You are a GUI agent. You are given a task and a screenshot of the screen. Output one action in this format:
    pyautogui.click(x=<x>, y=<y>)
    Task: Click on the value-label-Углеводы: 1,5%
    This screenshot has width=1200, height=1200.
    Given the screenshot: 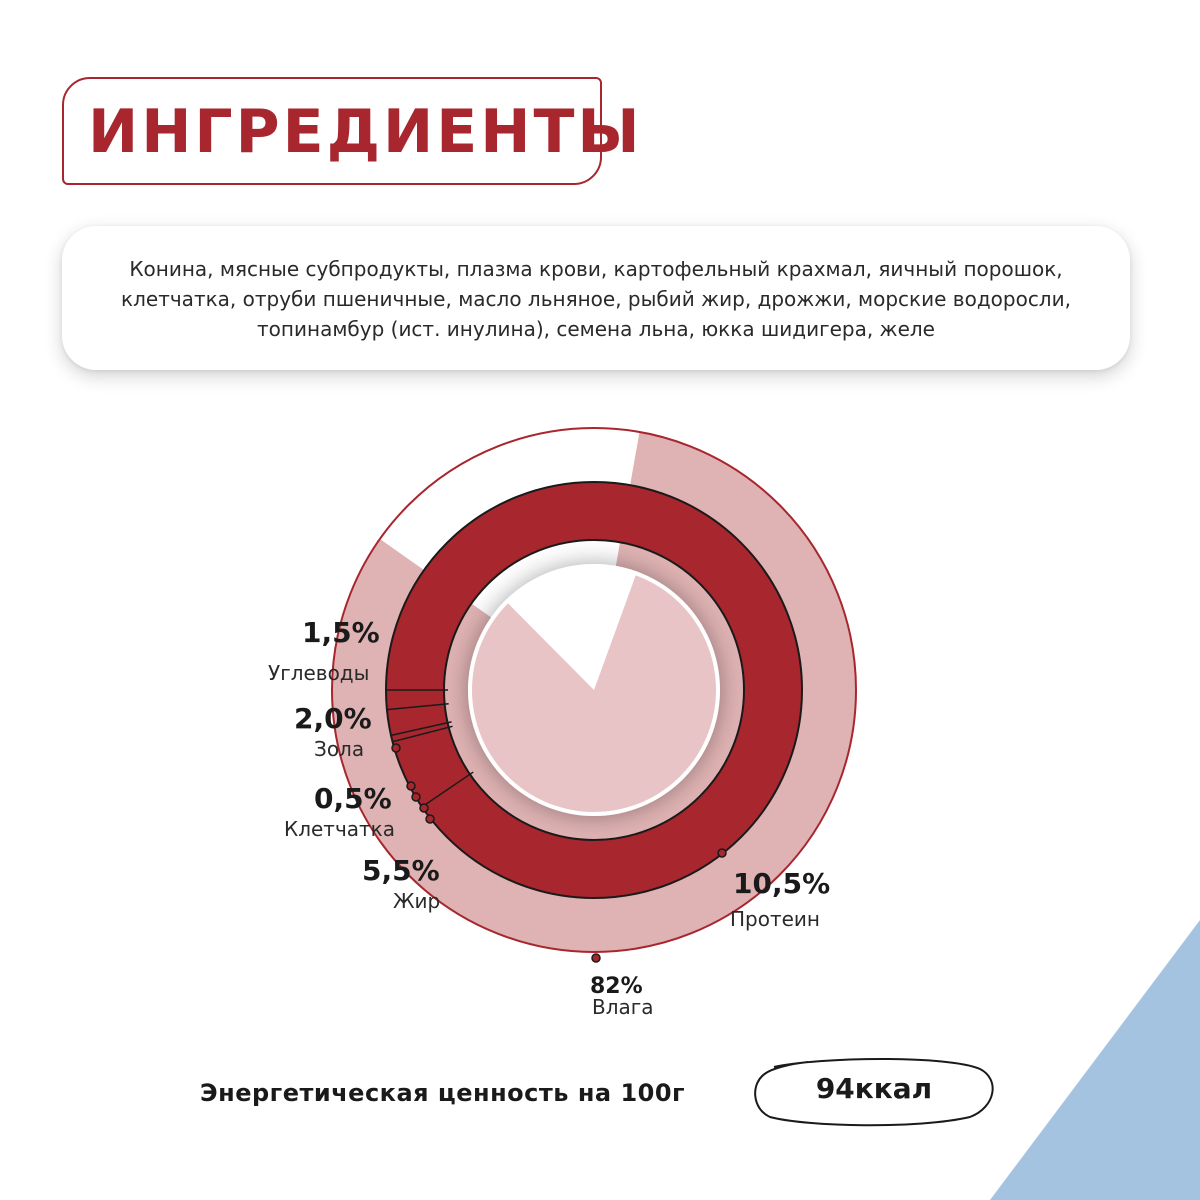 What is the action you would take?
    pyautogui.click(x=341, y=632)
    